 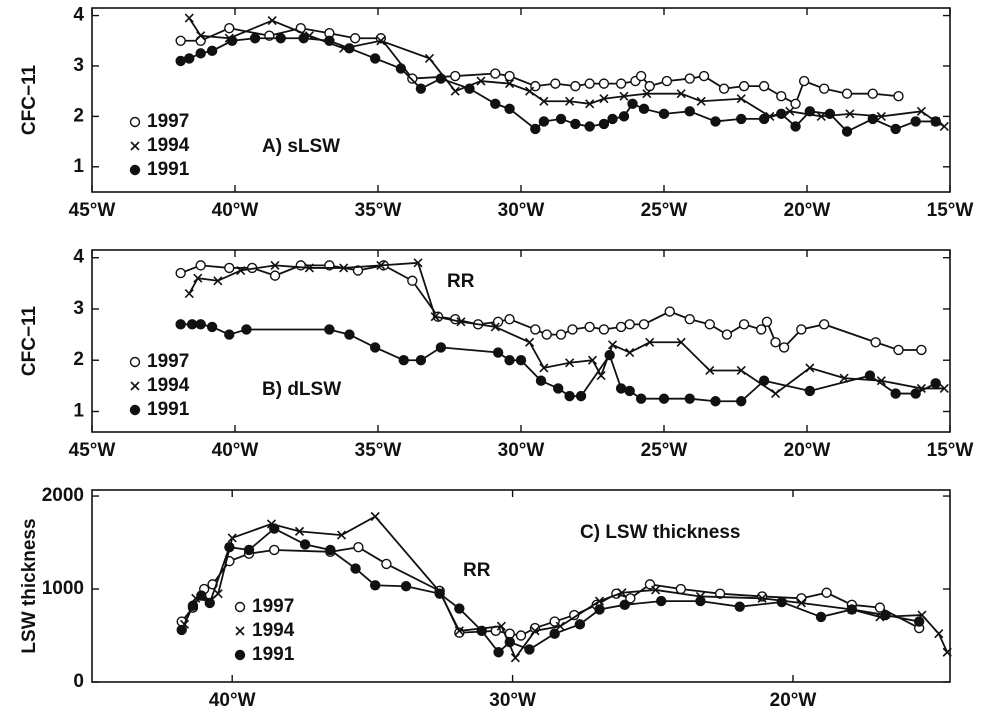 I want to click on y-axis-label: CFC−11, so click(x=29, y=99).